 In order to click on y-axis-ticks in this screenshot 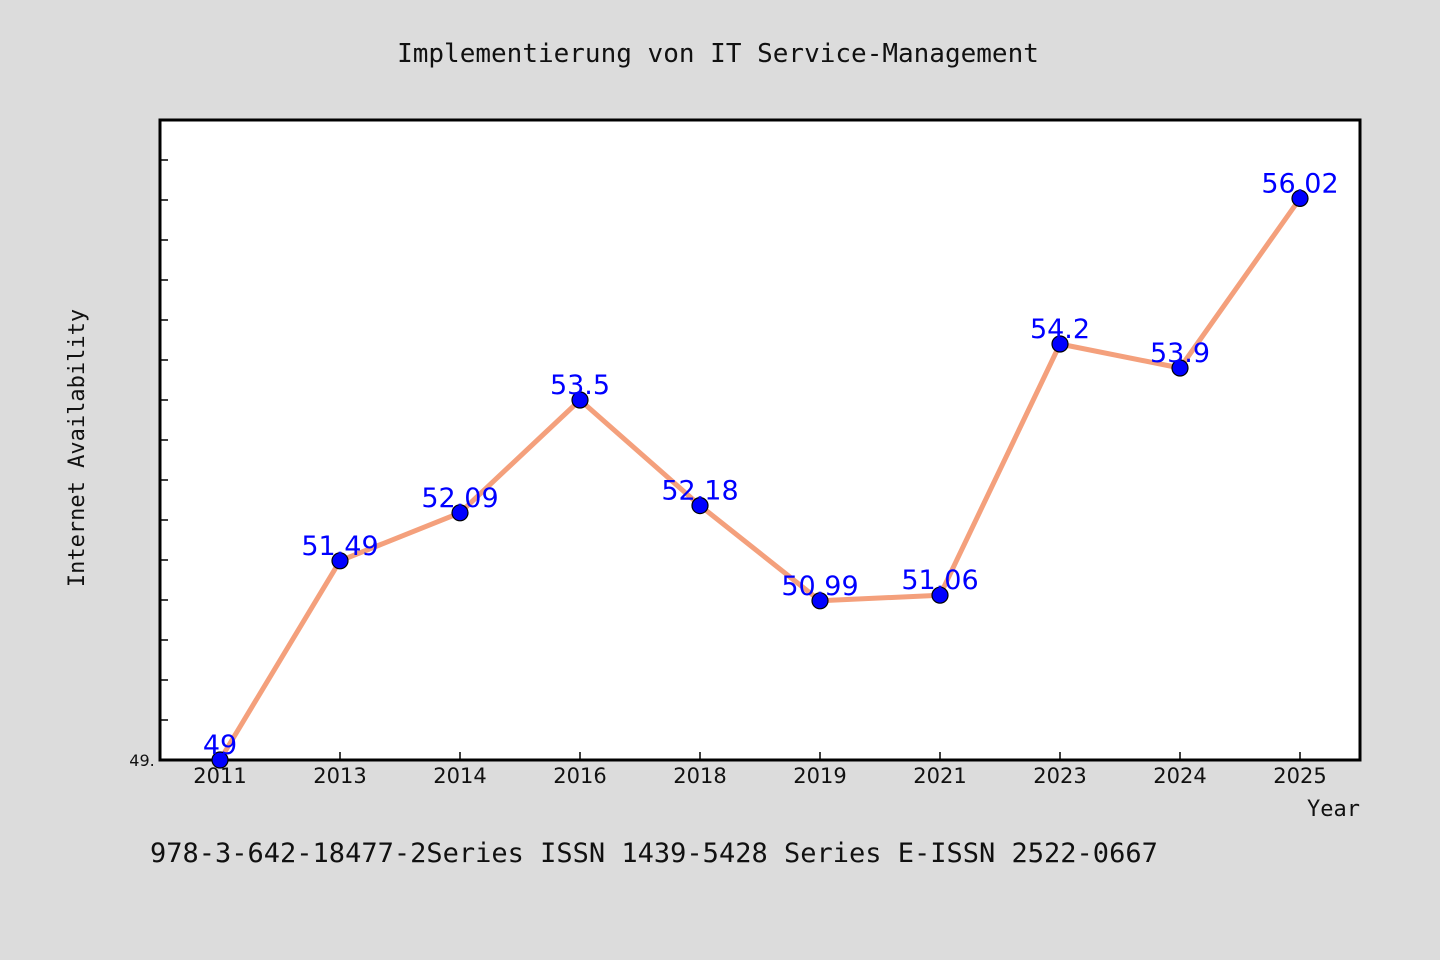, I will do `click(164, 420)`.